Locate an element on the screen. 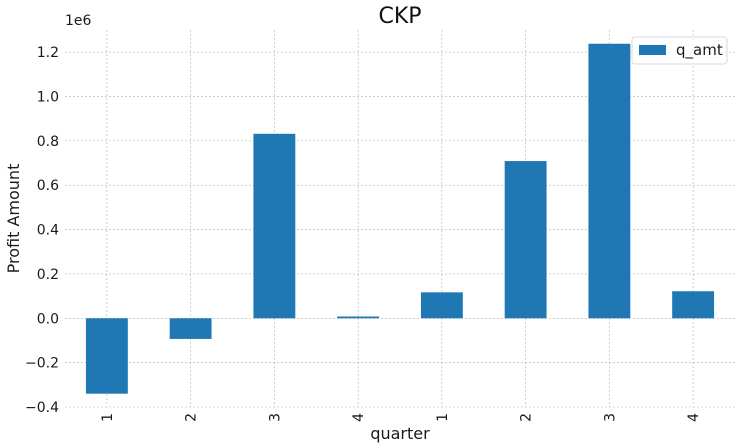  y-tick-label: 0.0 is located at coordinates (48, 319).